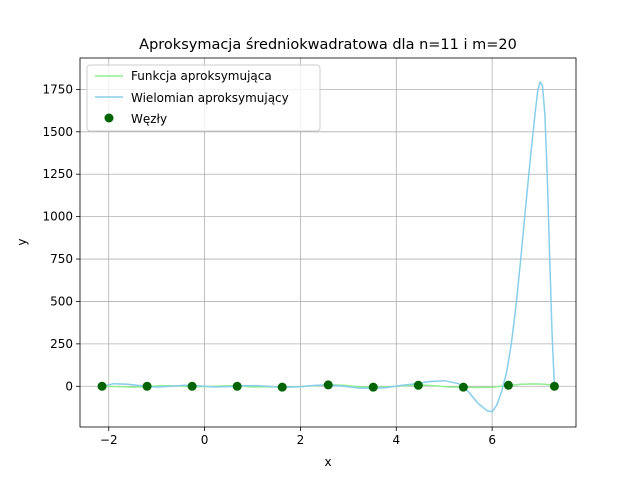 This screenshot has height=480, width=640. What do you see at coordinates (396, 440) in the screenshot?
I see `x-tick-label: 4` at bounding box center [396, 440].